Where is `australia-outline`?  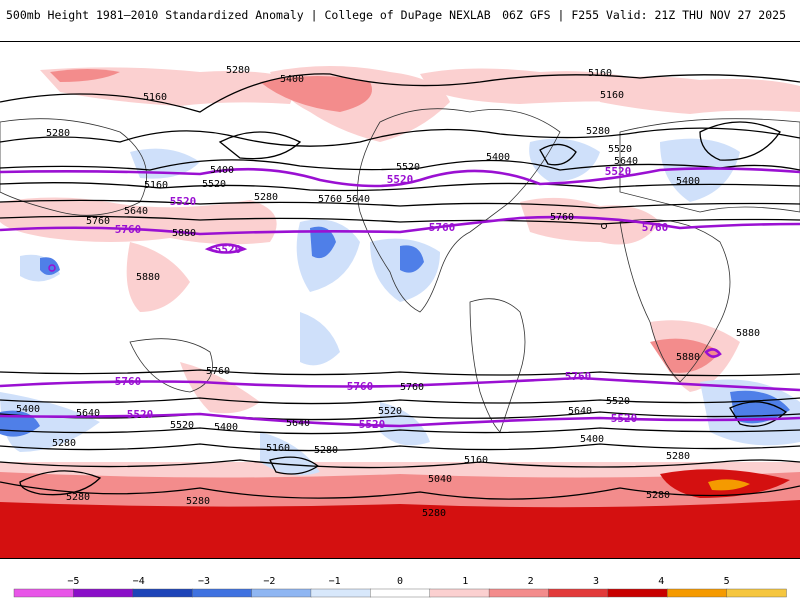
australia-outline is located at coordinates (171, 365).